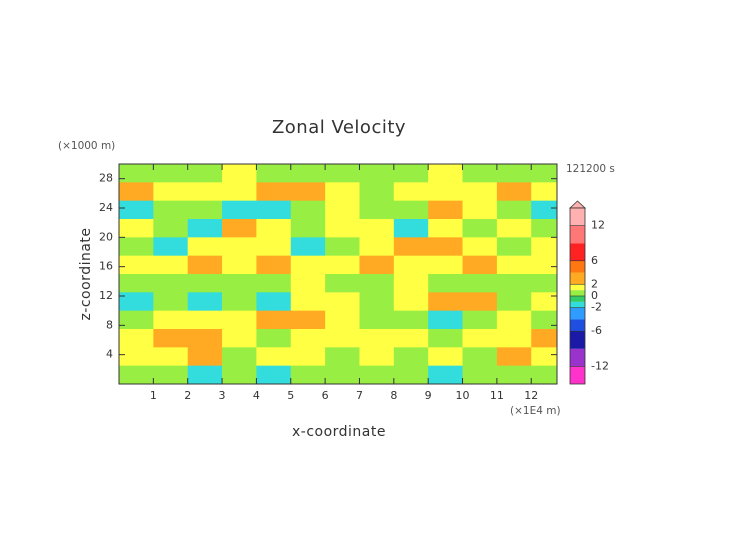 This screenshot has width=752, height=536. Describe the element at coordinates (109, 354) in the screenshot. I see `y-tick-label: 4` at that location.